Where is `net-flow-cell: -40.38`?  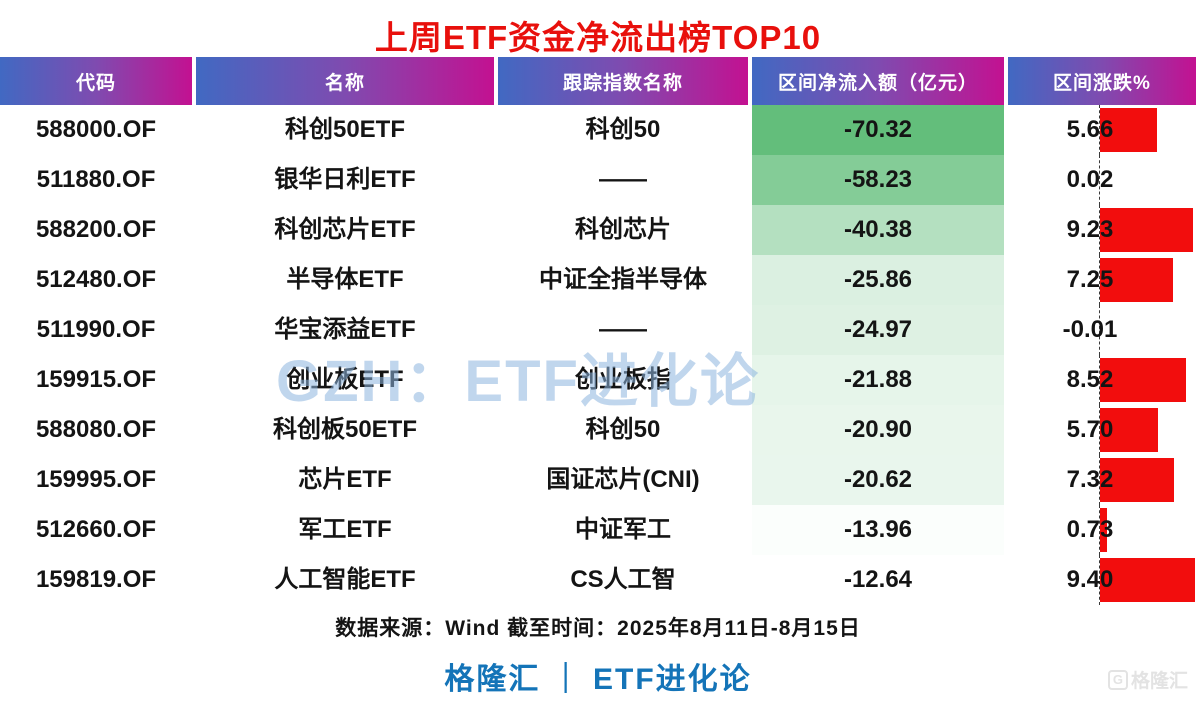
net-flow-cell: -40.38 is located at coordinates (878, 230).